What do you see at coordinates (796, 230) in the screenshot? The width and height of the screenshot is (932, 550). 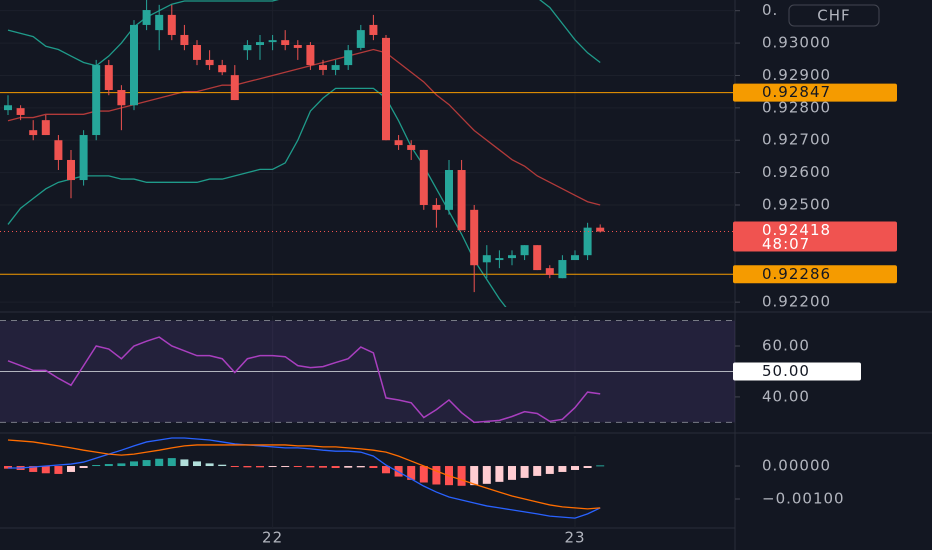 I see `last-price-label: 0.92418` at bounding box center [796, 230].